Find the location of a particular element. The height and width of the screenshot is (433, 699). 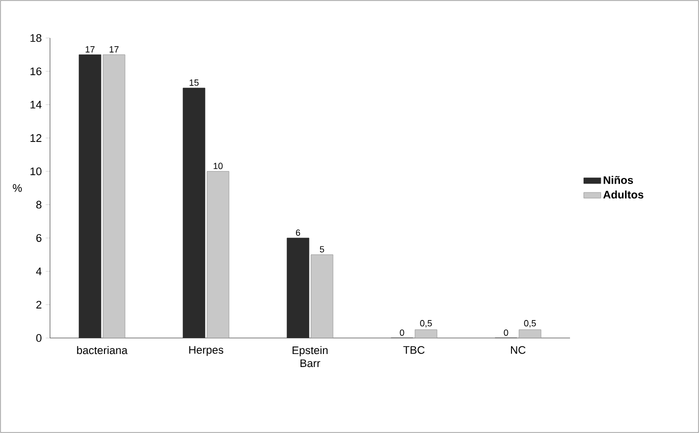

data-label: 6 is located at coordinates (298, 232).